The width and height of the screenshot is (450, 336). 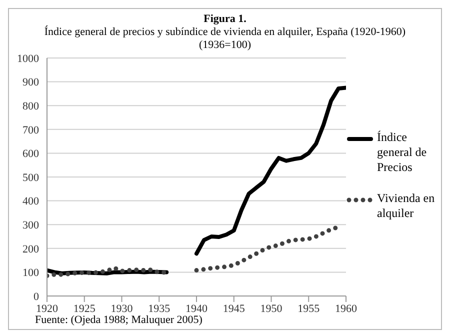 I want to click on y-tick-label: 400, so click(x=31, y=202).